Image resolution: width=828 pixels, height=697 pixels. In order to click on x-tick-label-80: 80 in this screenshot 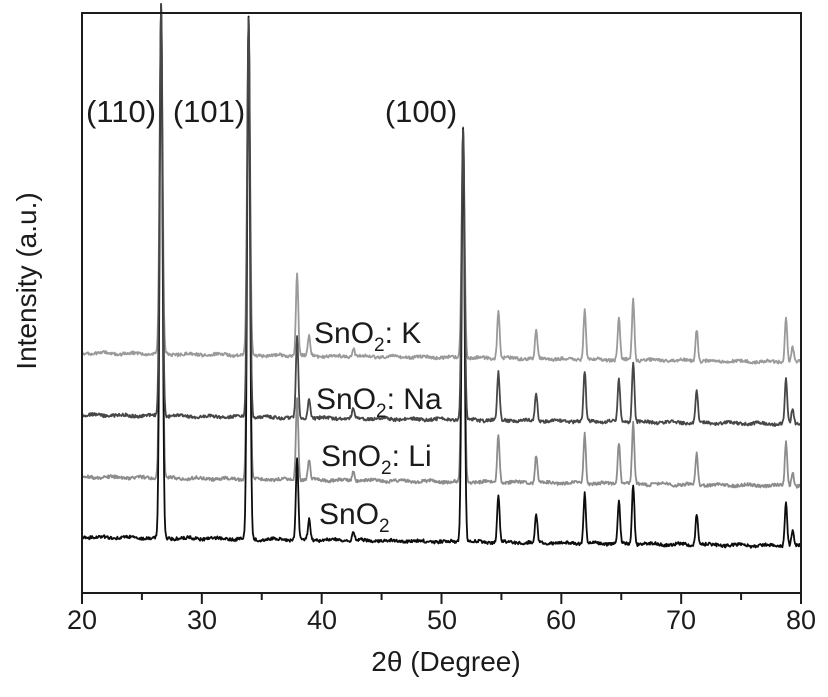, I will do `click(801, 620)`.